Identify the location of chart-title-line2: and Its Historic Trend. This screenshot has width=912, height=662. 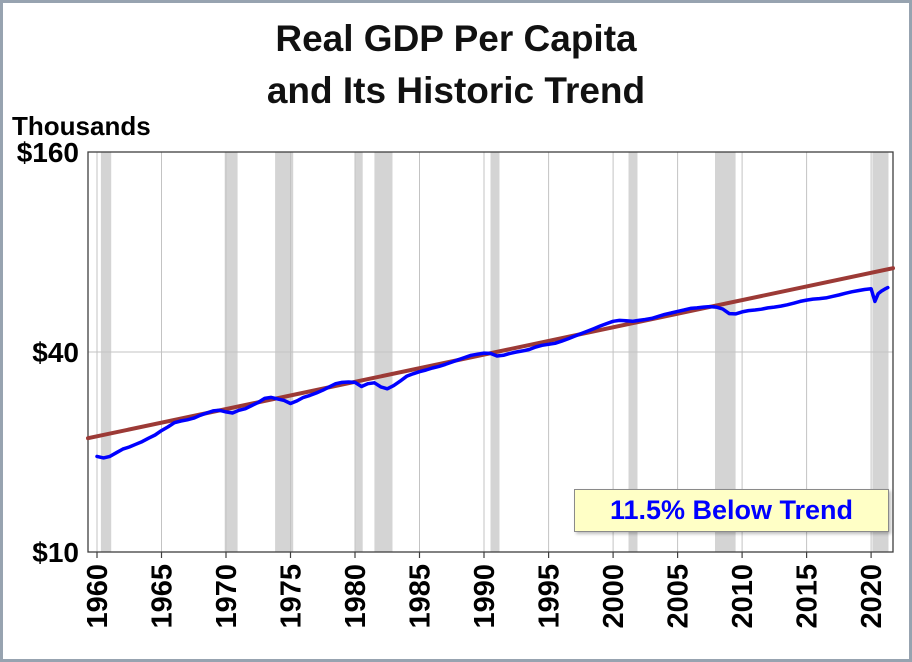
(456, 90).